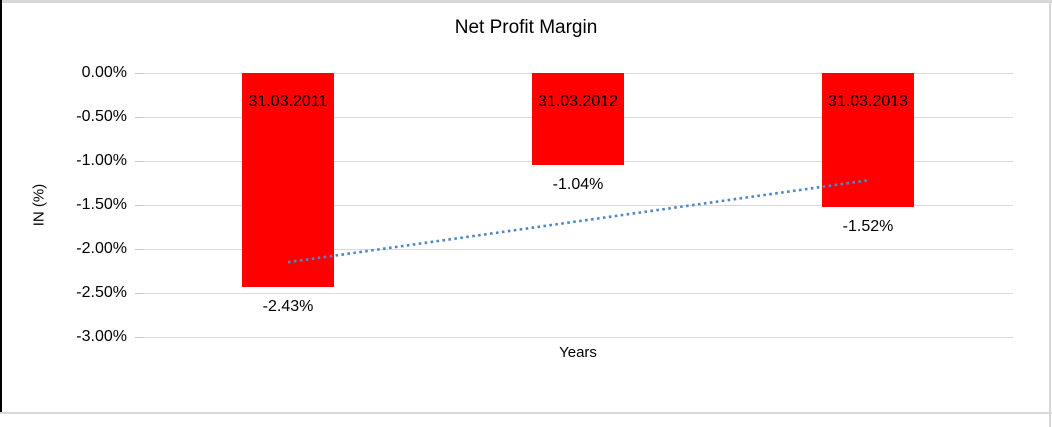 The width and height of the screenshot is (1052, 427). I want to click on data-label: -2.43%, so click(288, 306).